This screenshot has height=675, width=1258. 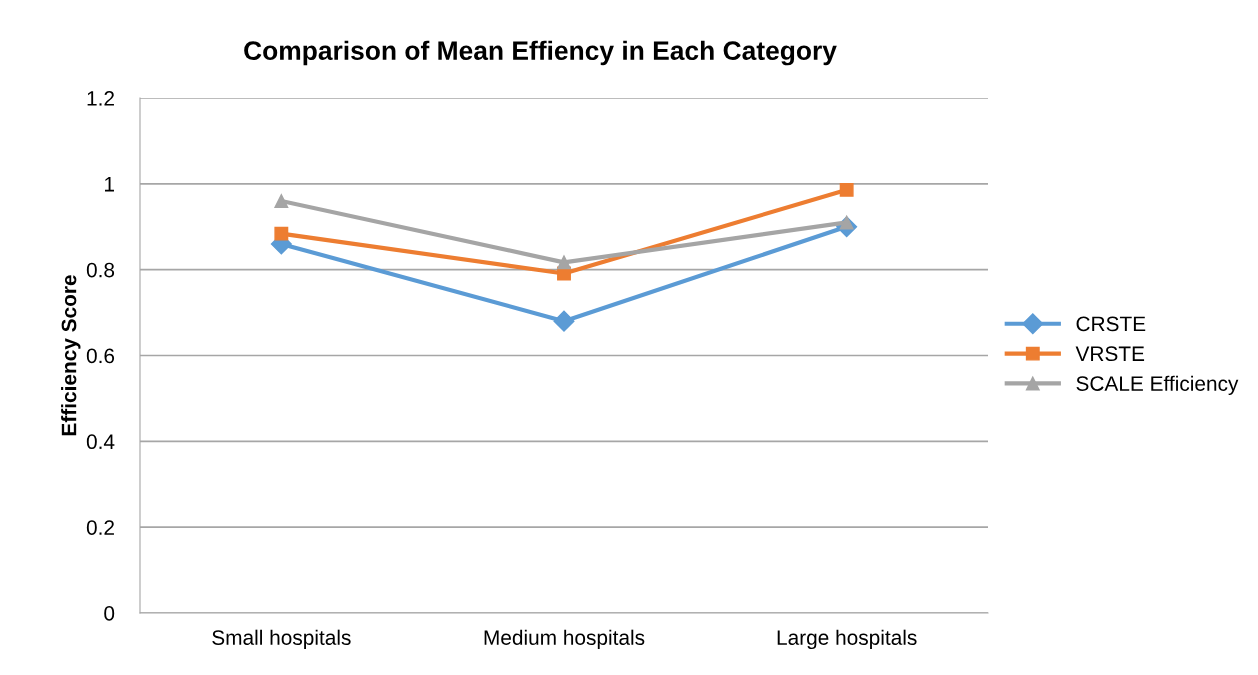 What do you see at coordinates (100, 98) in the screenshot?
I see `y-tick-label: 1.2` at bounding box center [100, 98].